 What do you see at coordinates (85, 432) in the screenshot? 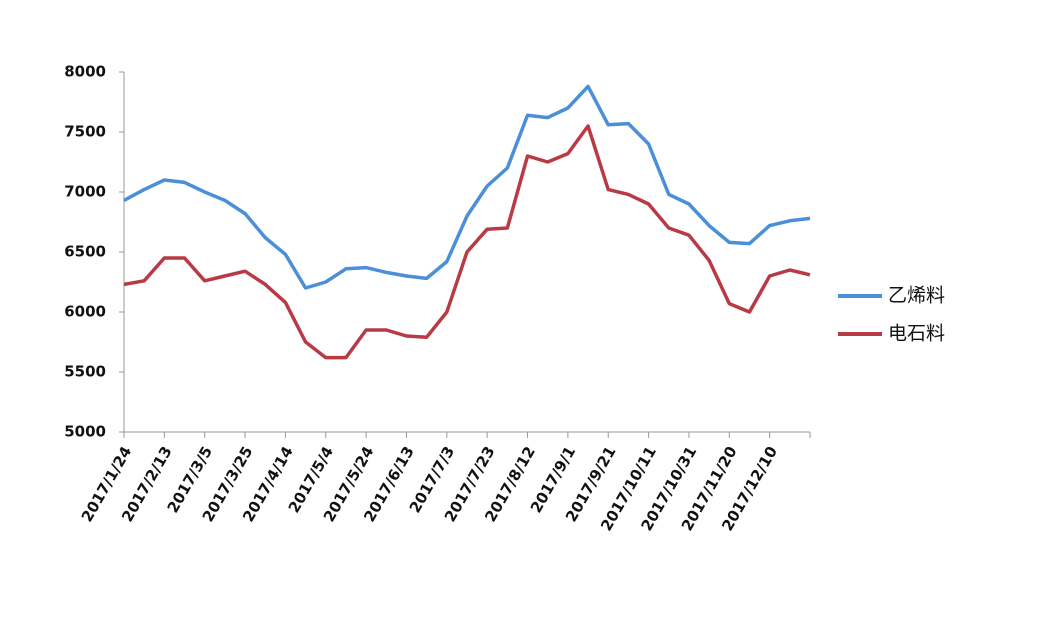
I see `y-tick-label: 5000` at bounding box center [85, 432].